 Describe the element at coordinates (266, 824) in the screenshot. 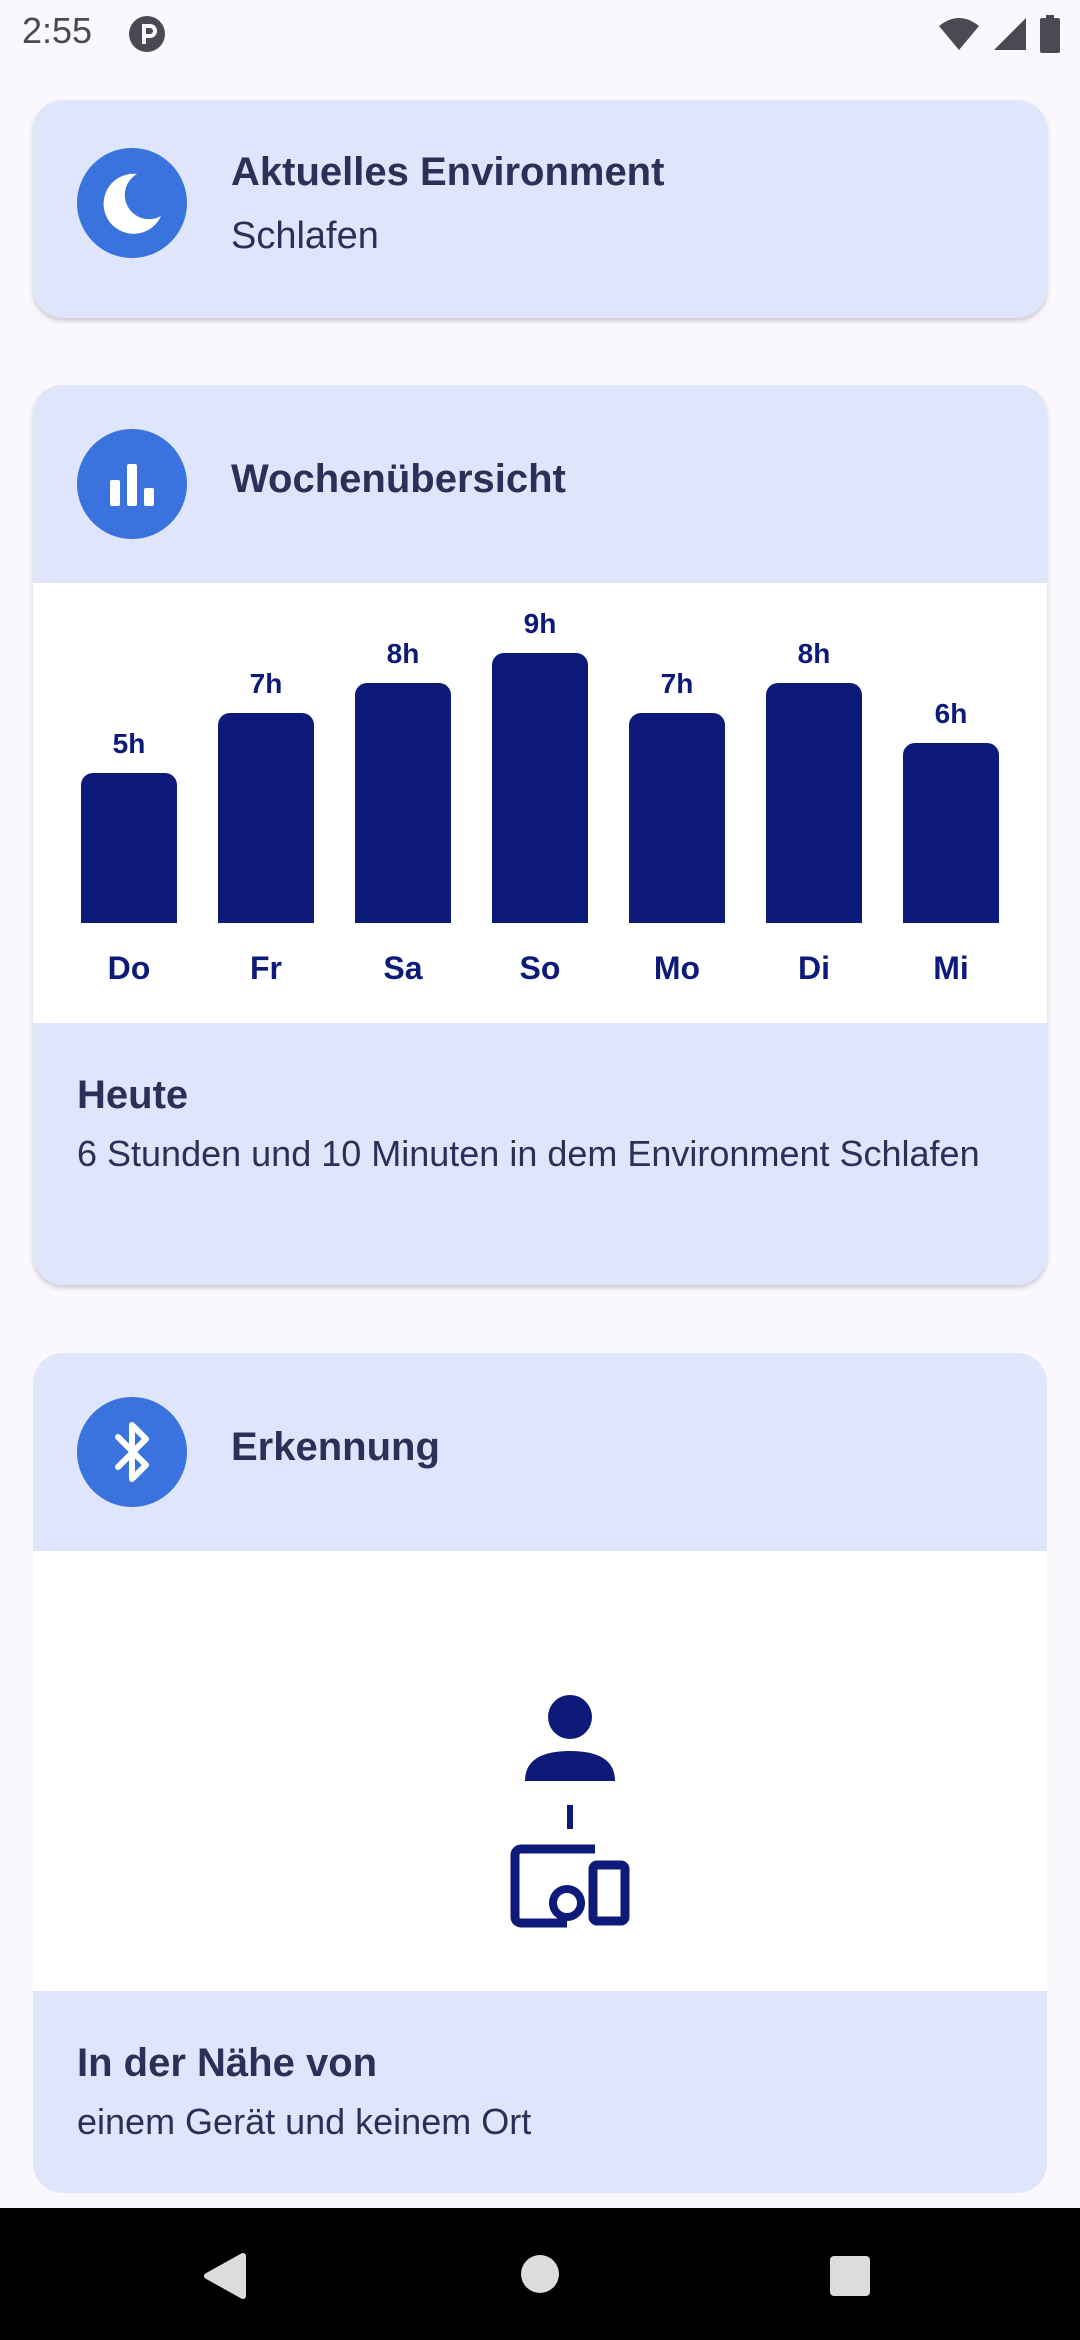

I see `bar-Fr` at that location.